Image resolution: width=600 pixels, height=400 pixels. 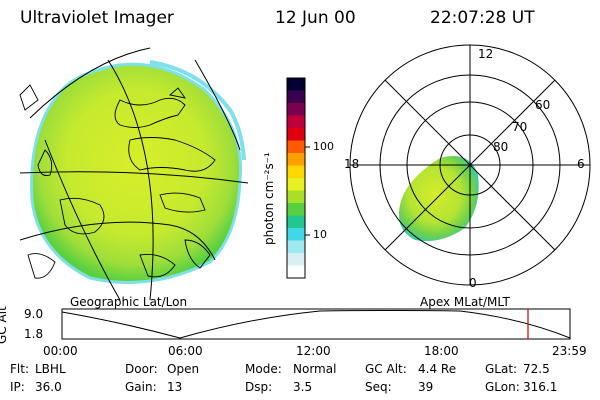 What do you see at coordinates (183, 369) in the screenshot?
I see `status-value: Open` at bounding box center [183, 369].